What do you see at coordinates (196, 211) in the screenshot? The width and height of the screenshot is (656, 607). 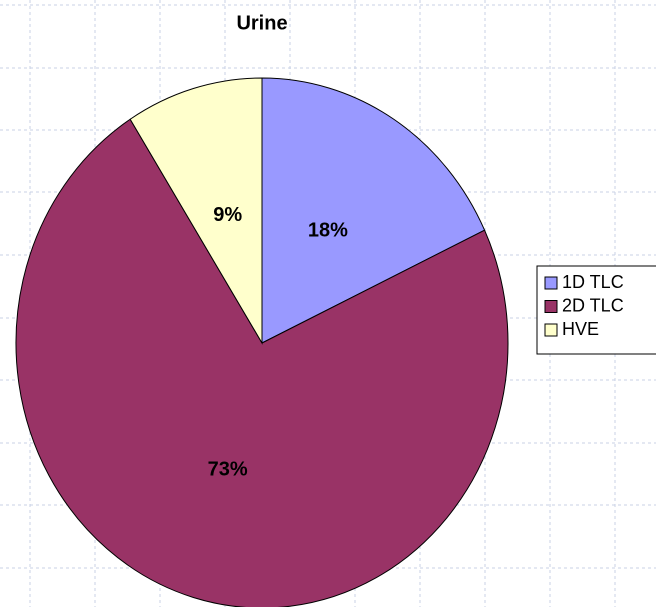 I see `pie-slice` at bounding box center [196, 211].